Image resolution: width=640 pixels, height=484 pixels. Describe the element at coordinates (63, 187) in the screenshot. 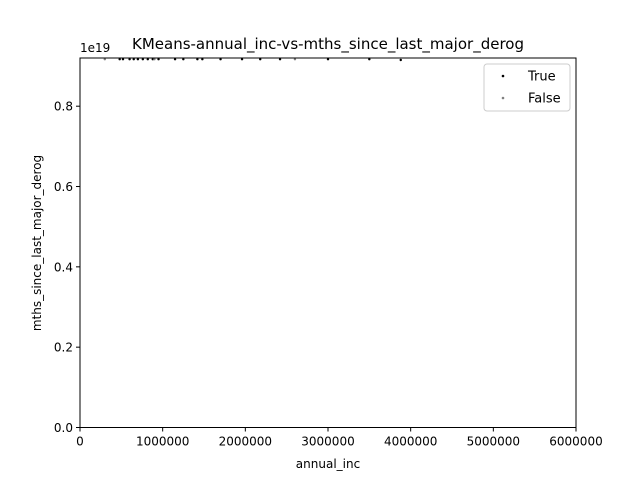

I see `y-tick-label: 0.6` at that location.